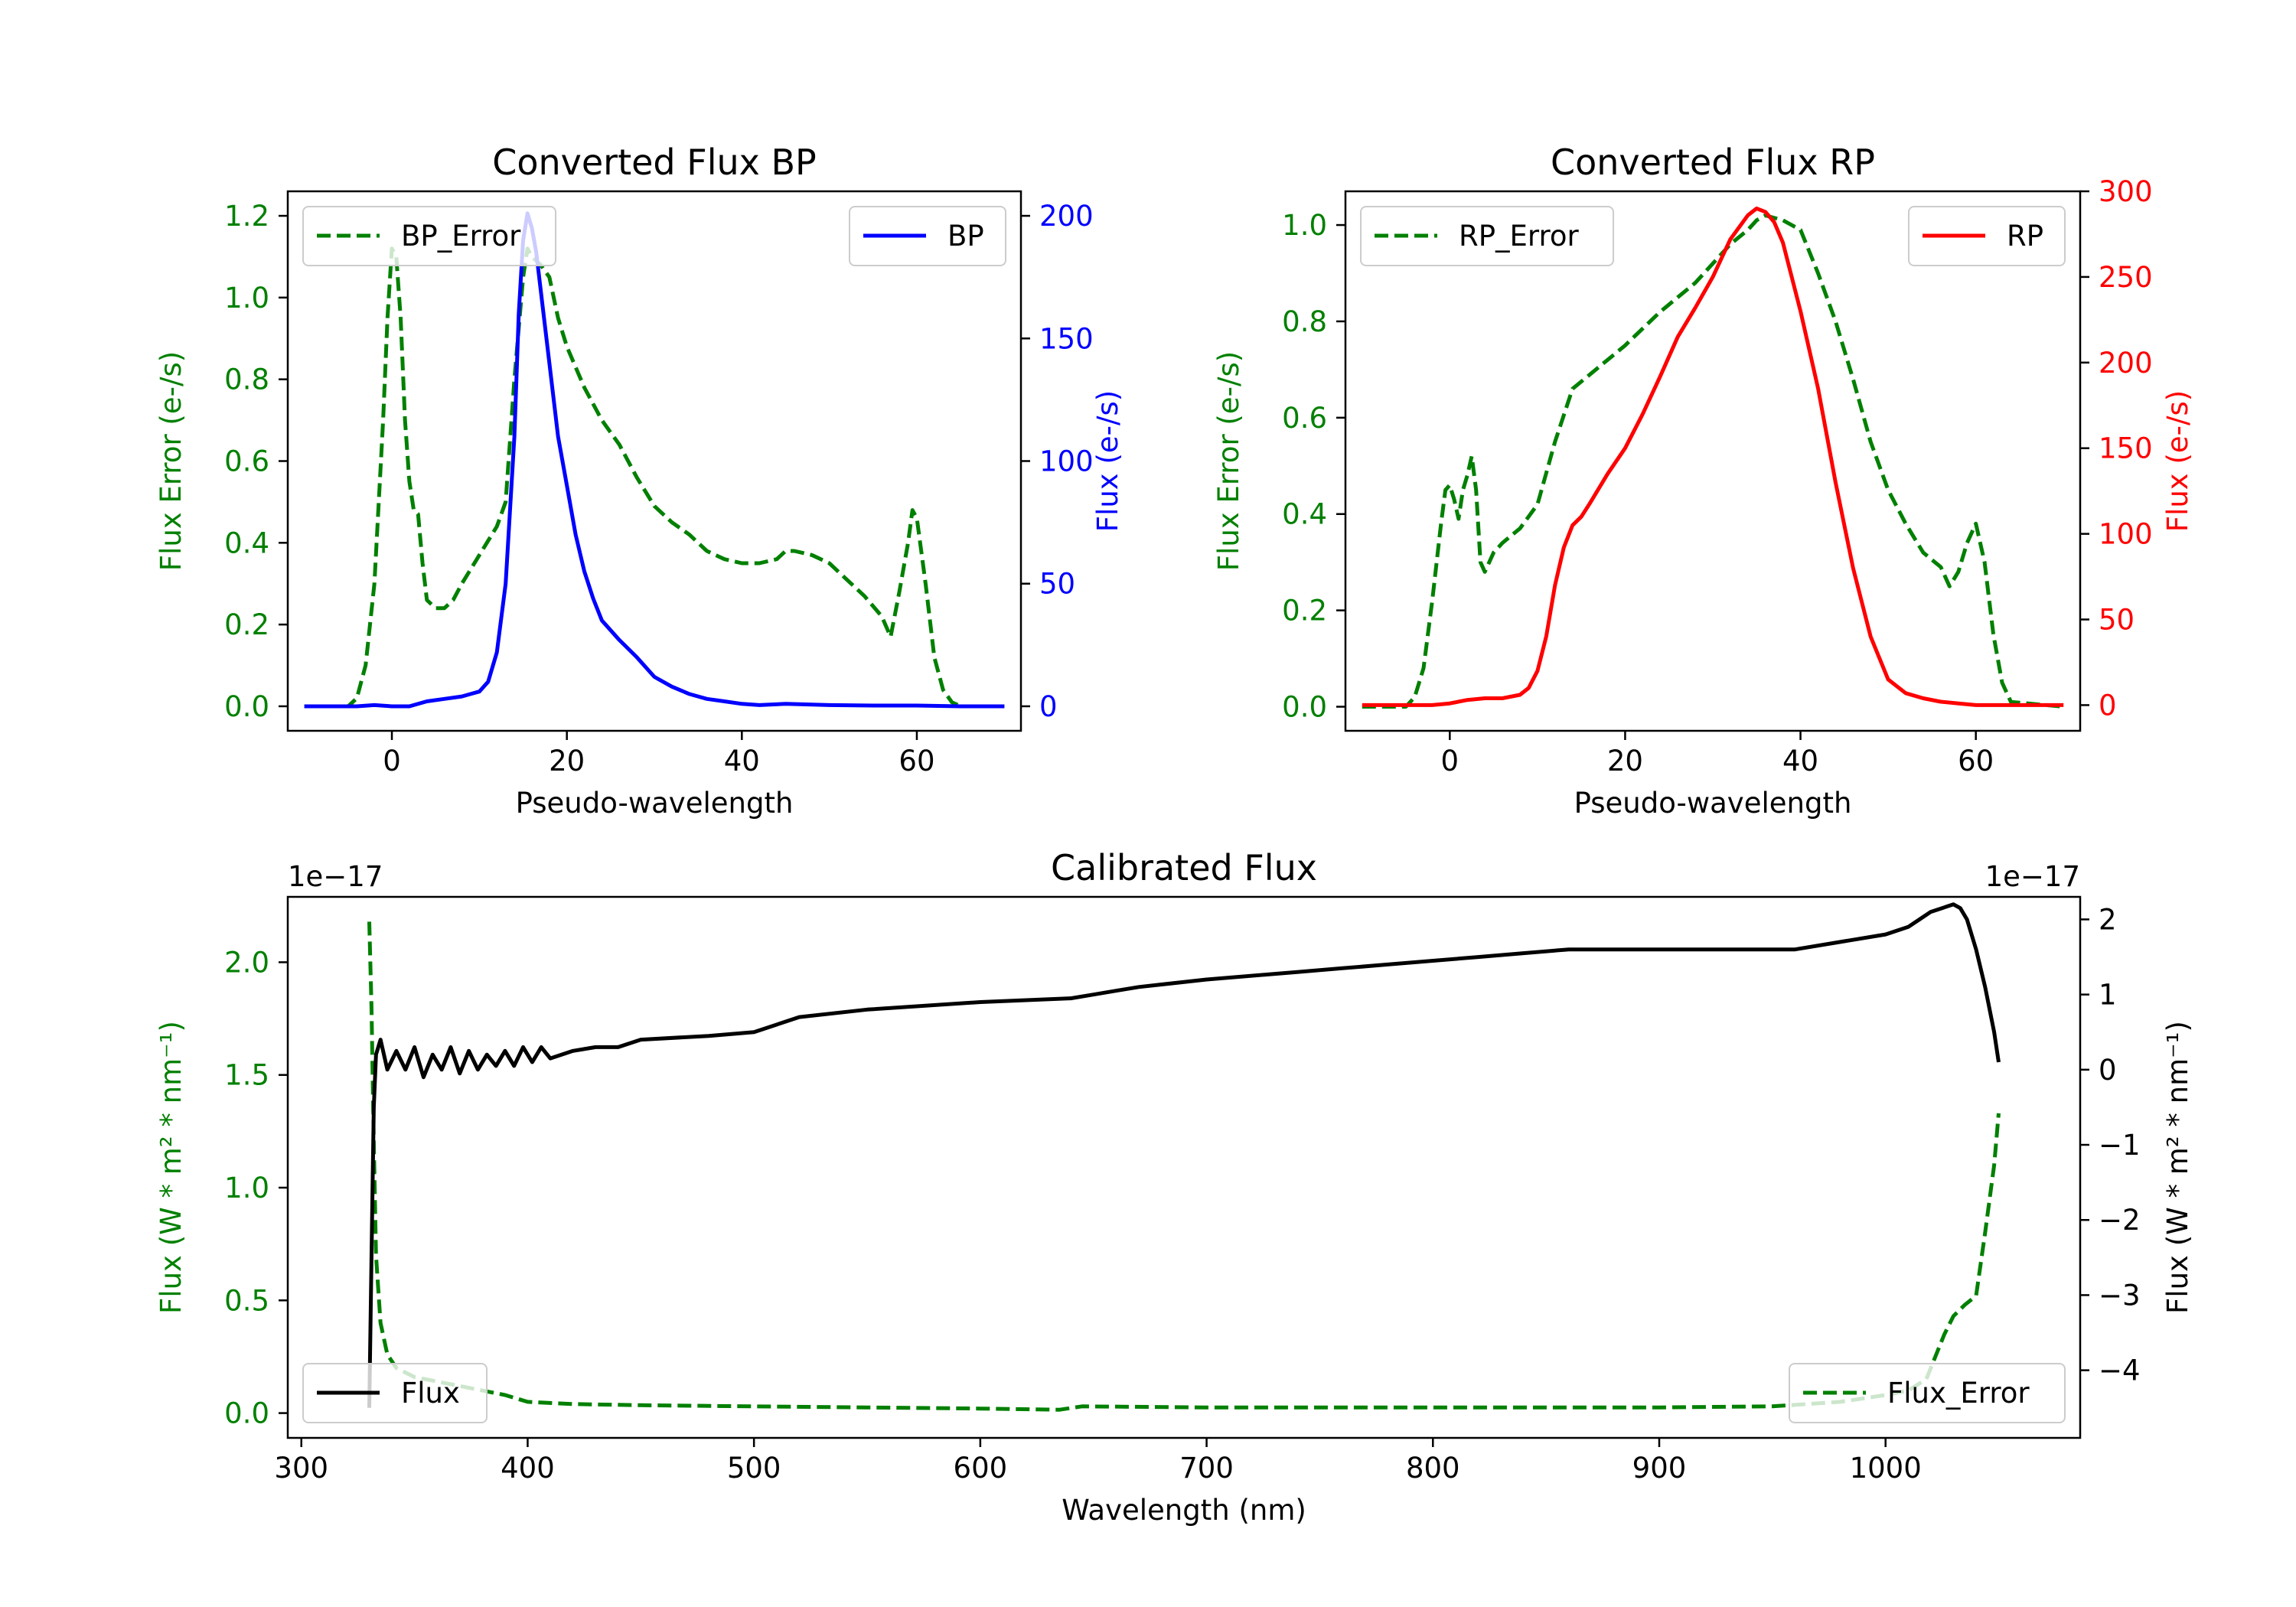 The image size is (2296, 1607). Describe the element at coordinates (335, 876) in the screenshot. I see `y-left-offset-label: 1e−17` at that location.